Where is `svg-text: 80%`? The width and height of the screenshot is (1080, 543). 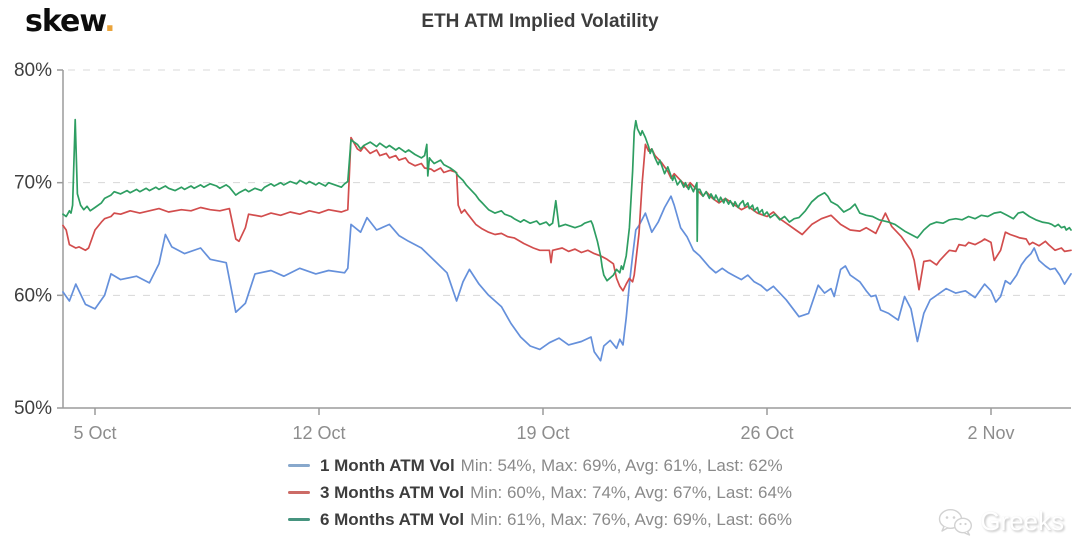
svg-text: 80% is located at coordinates (33, 70).